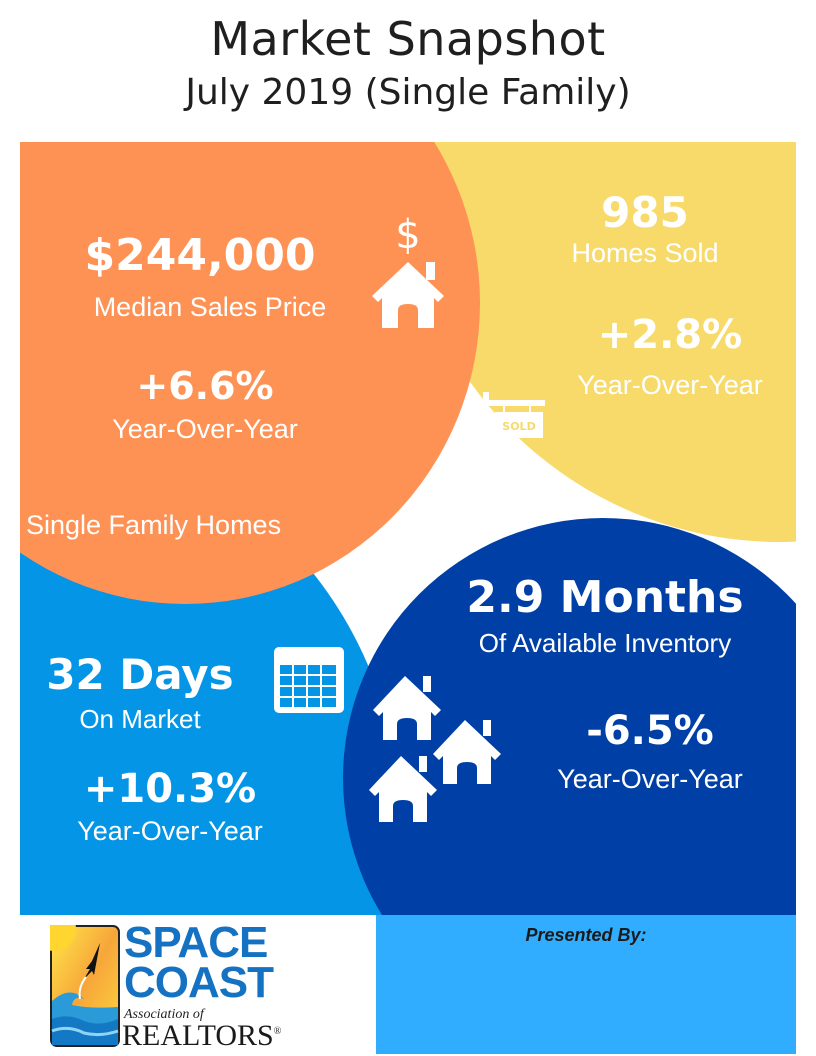 The image size is (816, 1056). Describe the element at coordinates (164, 1014) in the screenshot. I see `logo-association: Association of` at that location.